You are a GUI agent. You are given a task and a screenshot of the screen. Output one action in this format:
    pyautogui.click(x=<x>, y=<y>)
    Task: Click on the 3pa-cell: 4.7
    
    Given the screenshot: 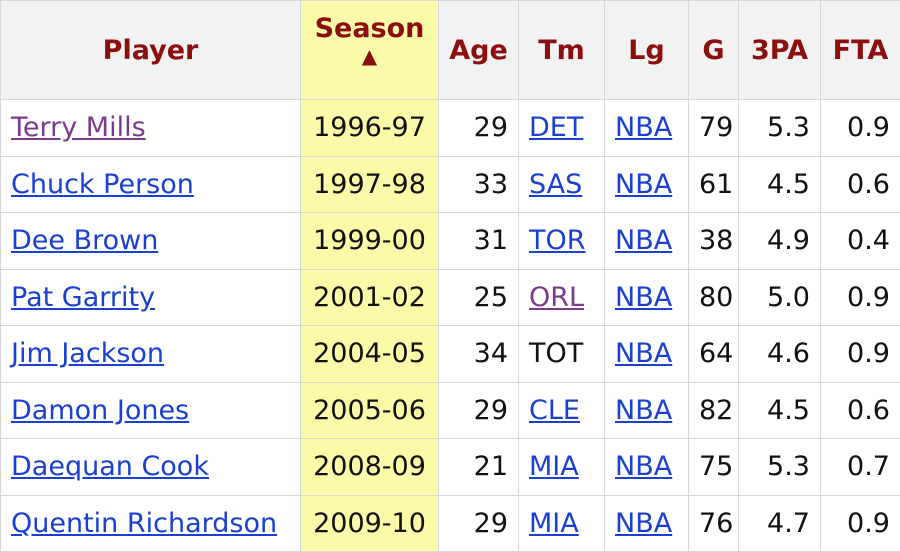 What is the action you would take?
    pyautogui.click(x=780, y=523)
    